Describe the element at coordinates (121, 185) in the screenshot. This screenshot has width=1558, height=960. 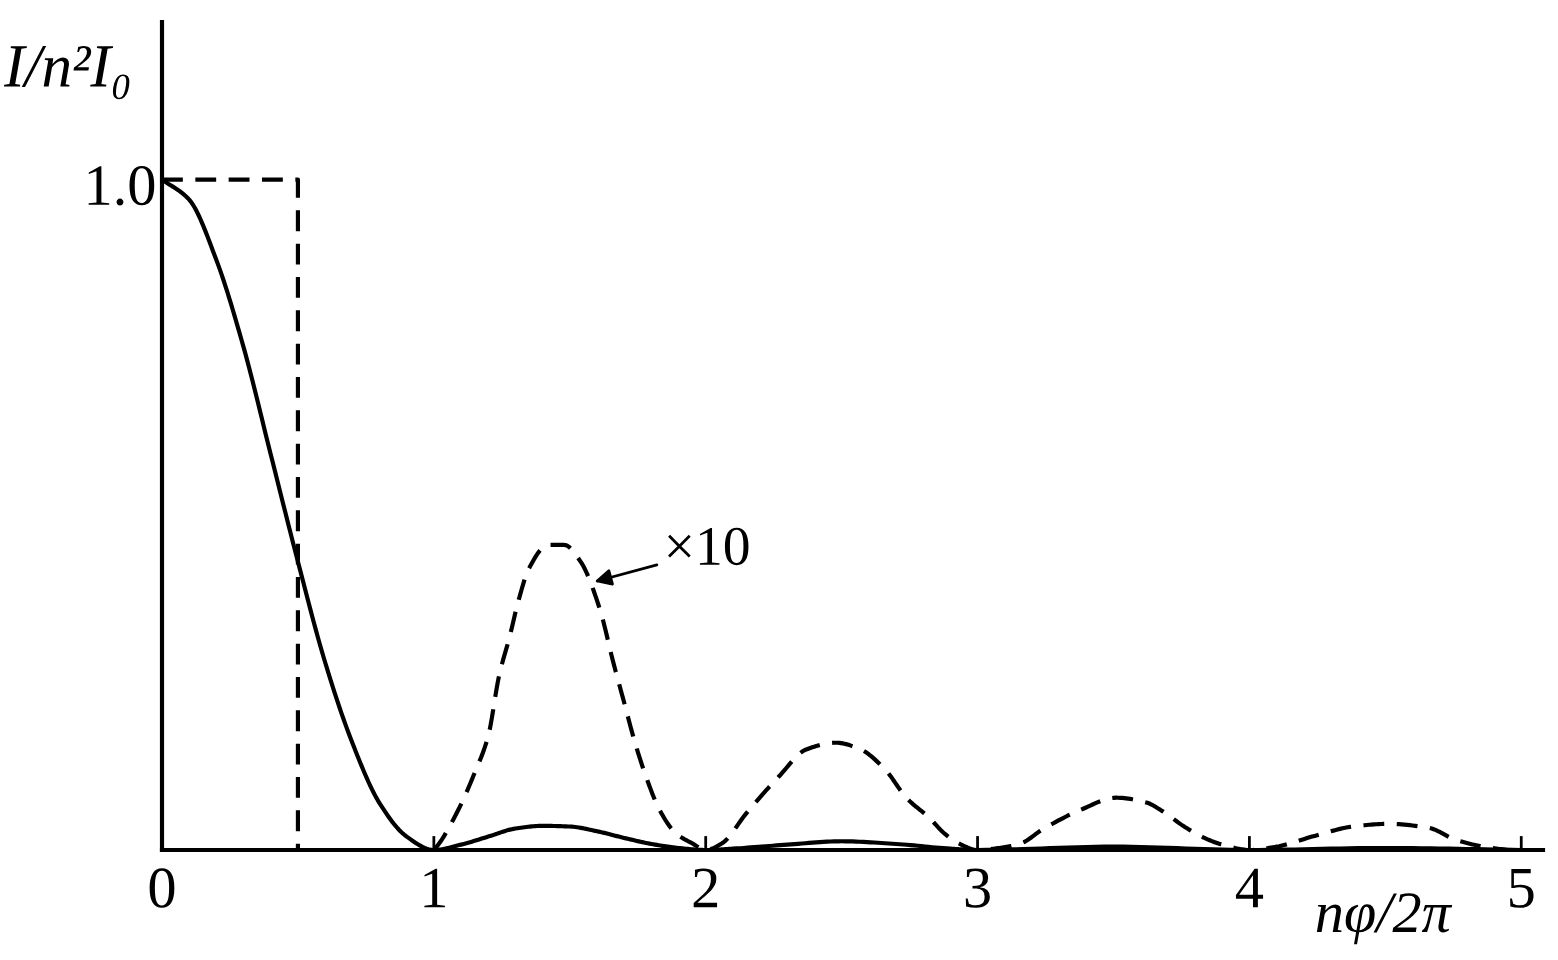
I see `annotation: 1.0` at that location.